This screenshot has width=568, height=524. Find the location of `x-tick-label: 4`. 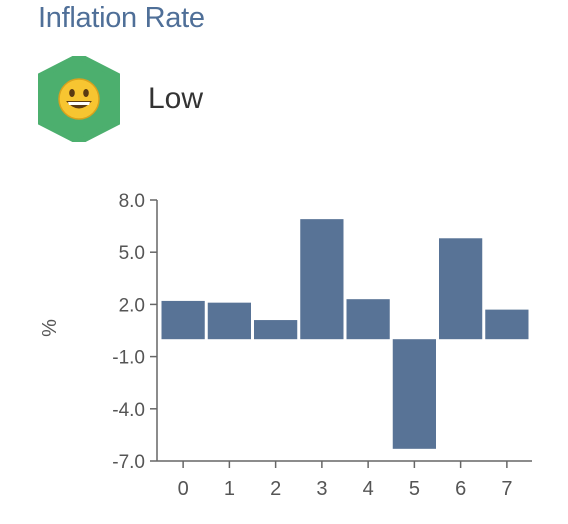

x-tick-label: 4 is located at coordinates (368, 489).